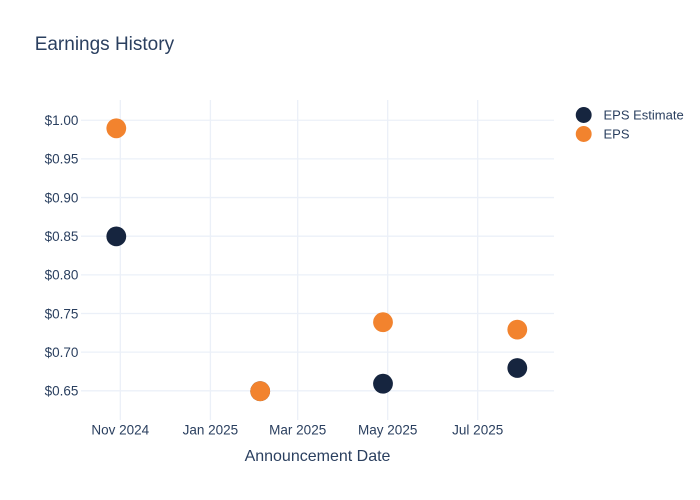 The height and width of the screenshot is (500, 700). I want to click on svg-text: $0.80, so click(62, 275).